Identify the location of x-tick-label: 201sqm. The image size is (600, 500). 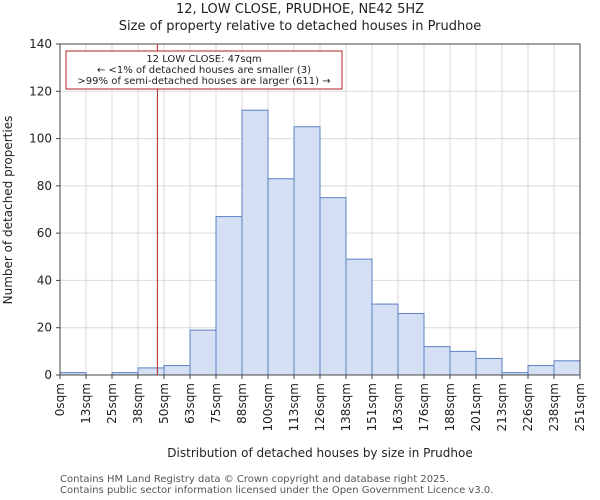
(476, 407).